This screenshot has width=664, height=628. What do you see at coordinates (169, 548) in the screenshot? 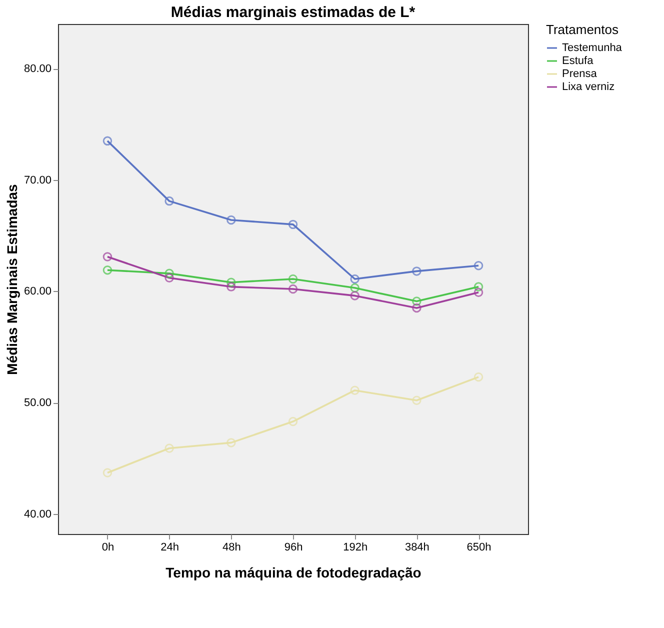
I see `x-tick-label: 24h` at bounding box center [169, 548].